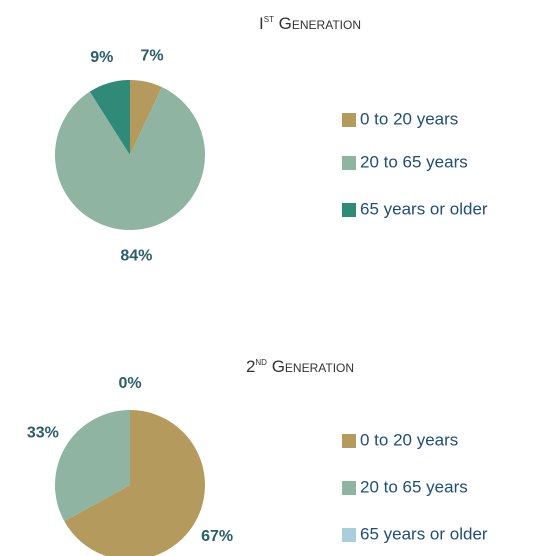 This screenshot has height=556, width=541. What do you see at coordinates (261, 362) in the screenshot?
I see `title-superscript: nd` at bounding box center [261, 362].